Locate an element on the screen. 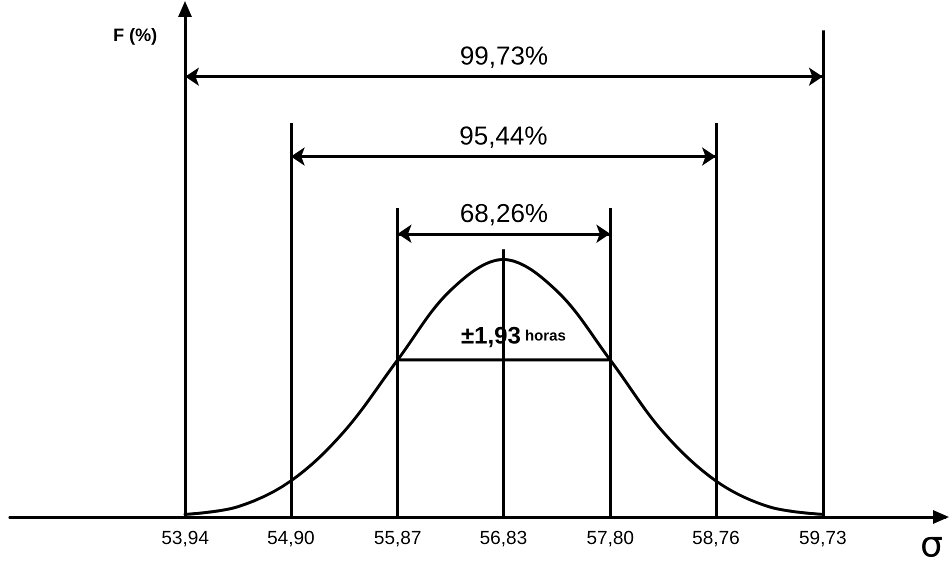 Image resolution: width=952 pixels, height=568 pixels. text: 99,73% is located at coordinates (504, 55).